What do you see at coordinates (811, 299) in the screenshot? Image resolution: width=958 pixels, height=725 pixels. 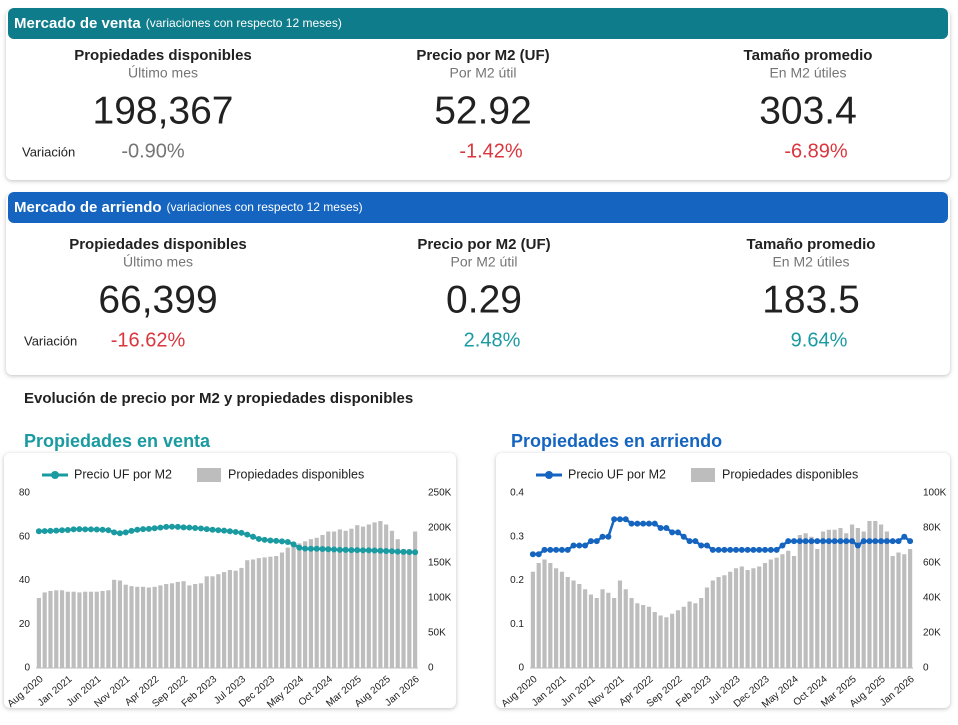 I see `kpi-value: 183.5` at bounding box center [811, 299].